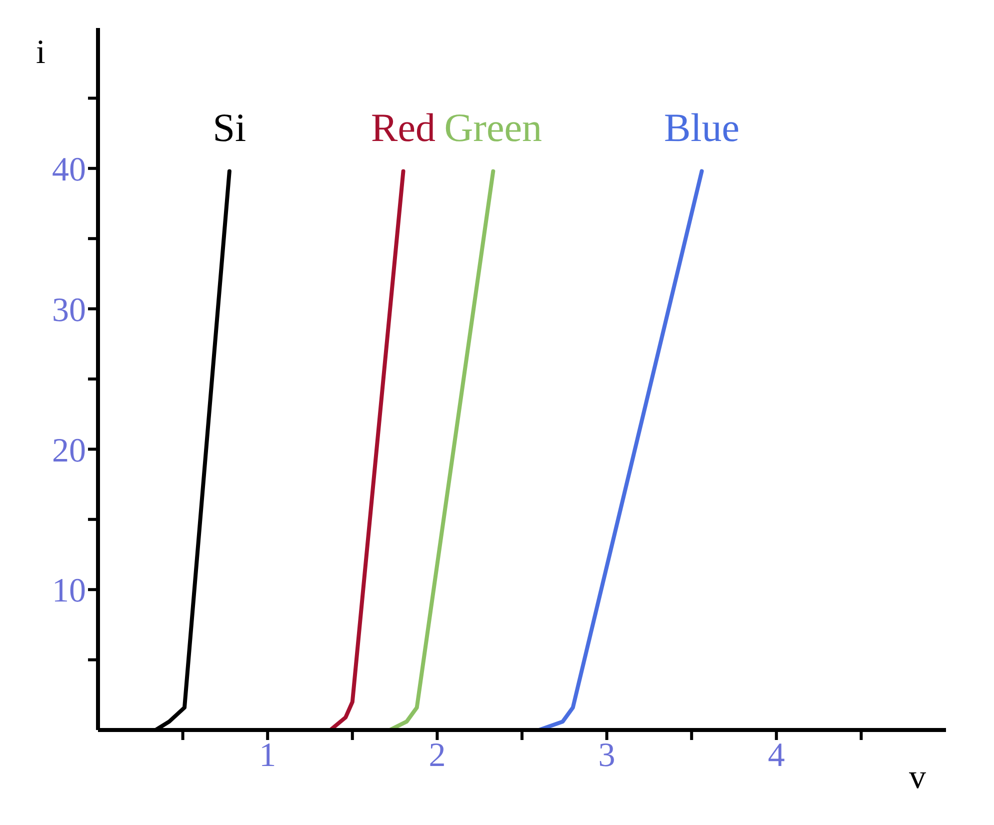 Image resolution: width=994 pixels, height=825 pixels. Describe the element at coordinates (69, 310) in the screenshot. I see `y-tick-label: 30` at that location.